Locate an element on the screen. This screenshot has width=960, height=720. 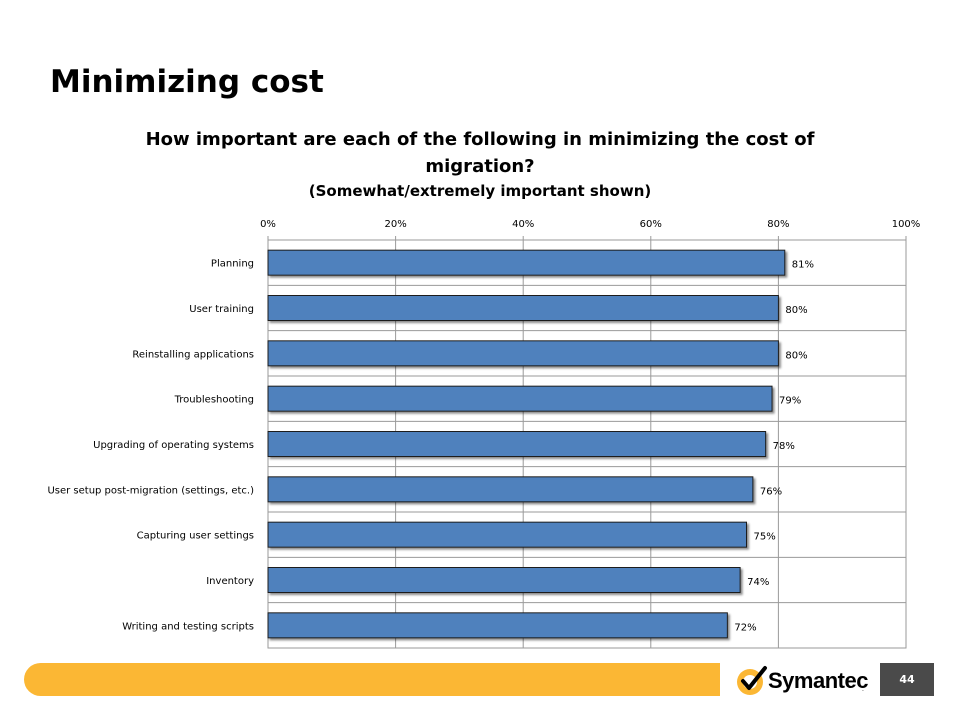
category-label: Planning is located at coordinates (232, 264).